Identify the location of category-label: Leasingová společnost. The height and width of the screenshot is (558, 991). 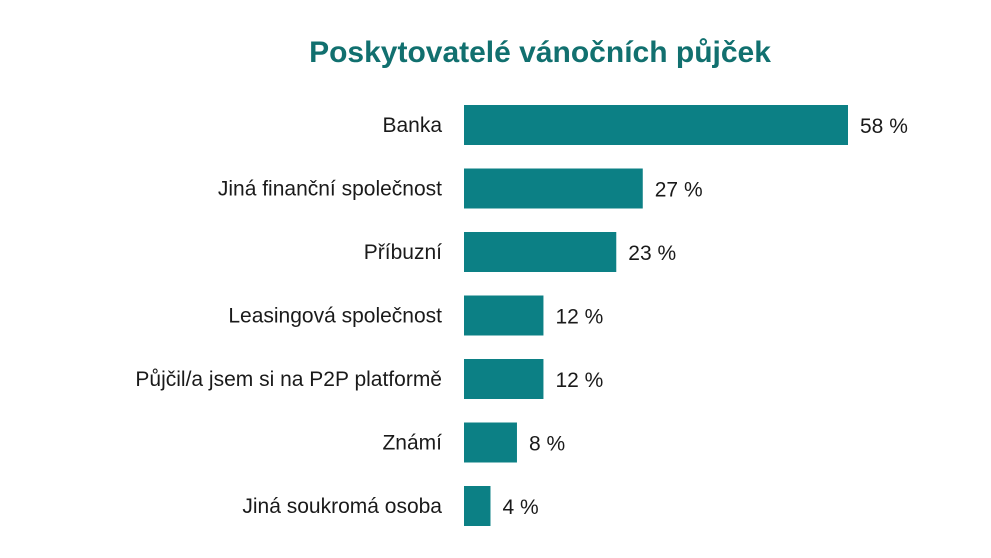
(335, 316).